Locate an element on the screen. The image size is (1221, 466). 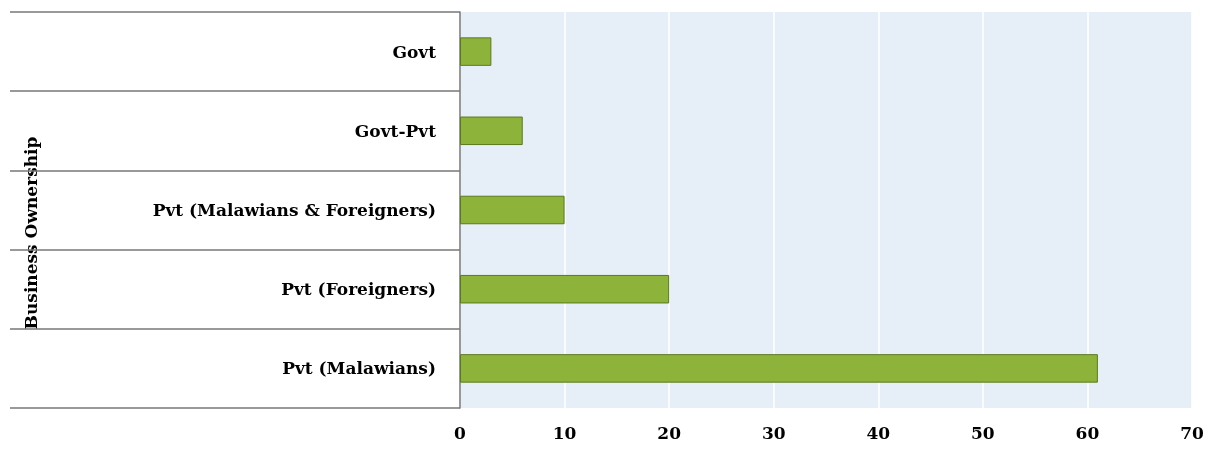
x-tick-label: 40 is located at coordinates (878, 432).